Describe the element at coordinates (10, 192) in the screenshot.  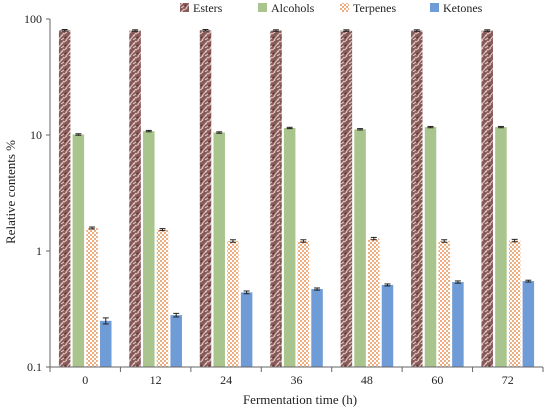
I see `y-axis-label: Relative contents %` at that location.